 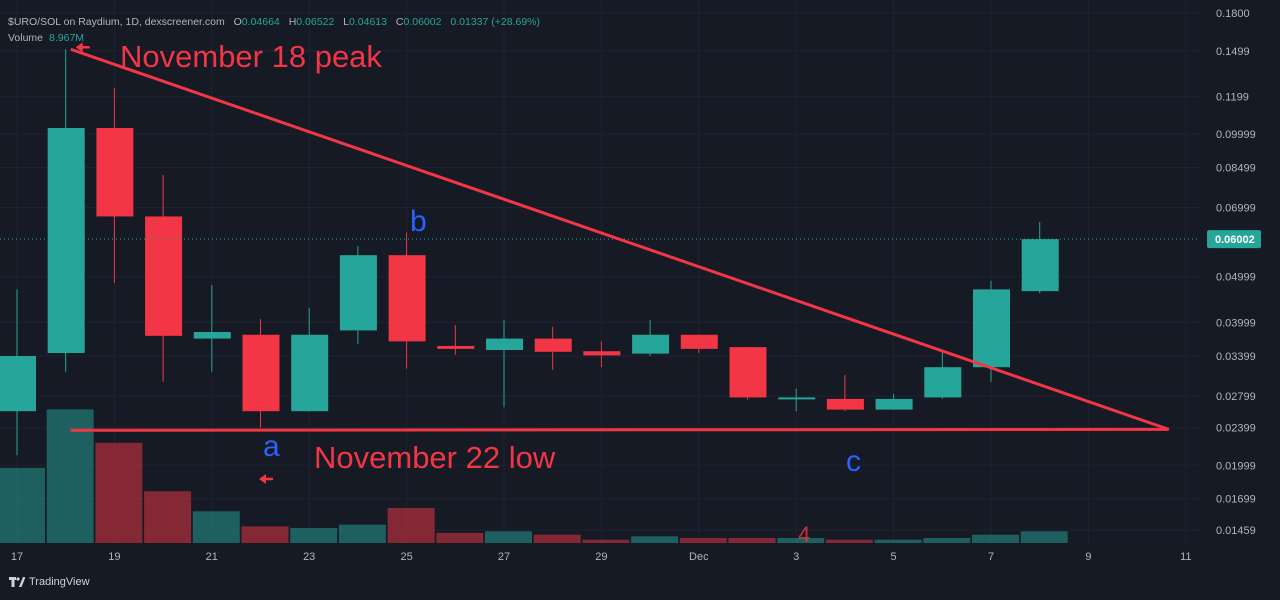 What do you see at coordinates (804, 534) in the screenshot?
I see `annotation-stray-mark: 4` at bounding box center [804, 534].